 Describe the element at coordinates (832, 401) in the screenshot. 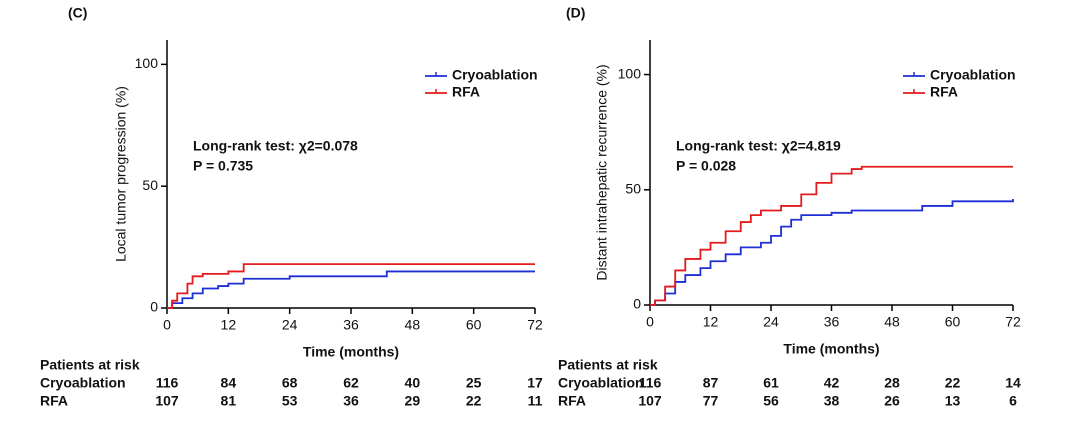

I see `risk-count: 38` at that location.